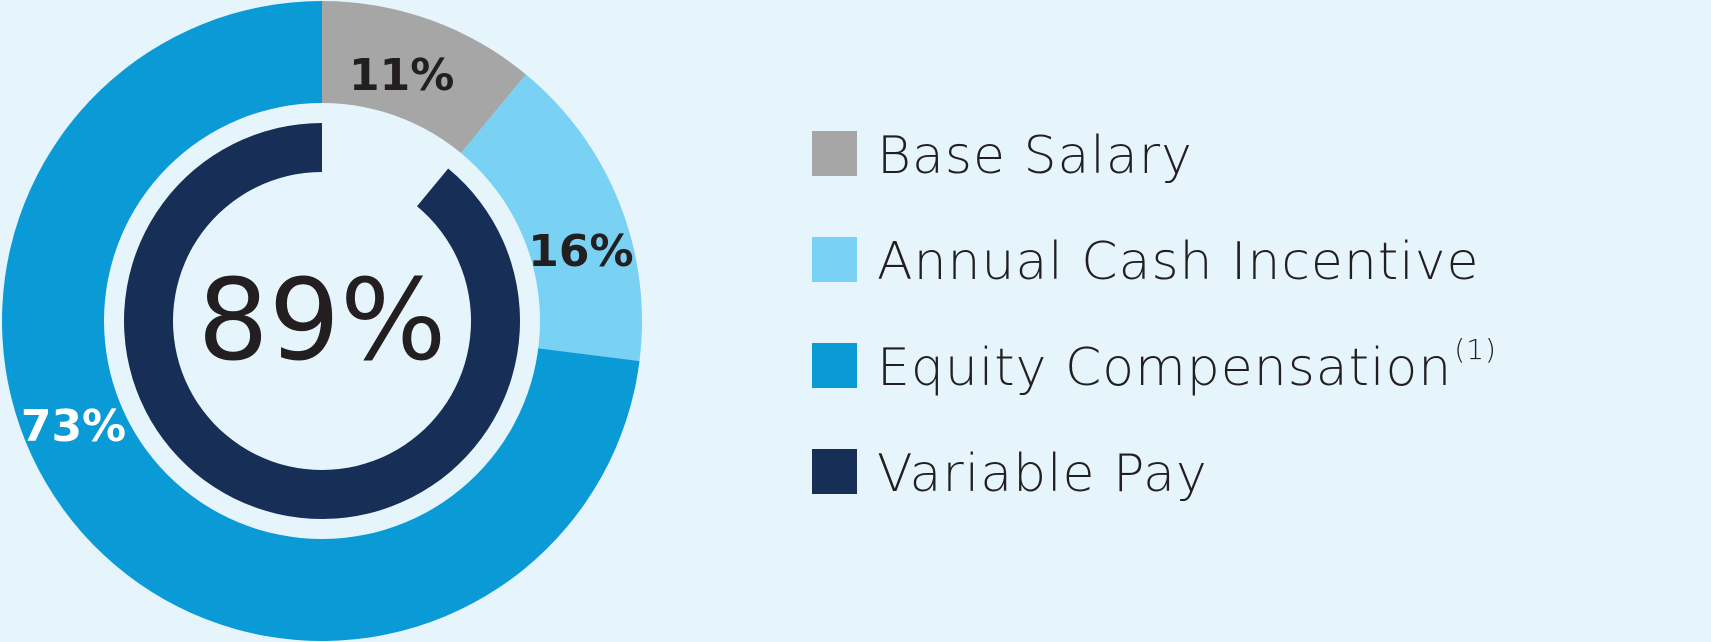 This screenshot has width=1711, height=642. I want to click on slice-label-annual-cash-incentive: 16%, so click(580, 251).